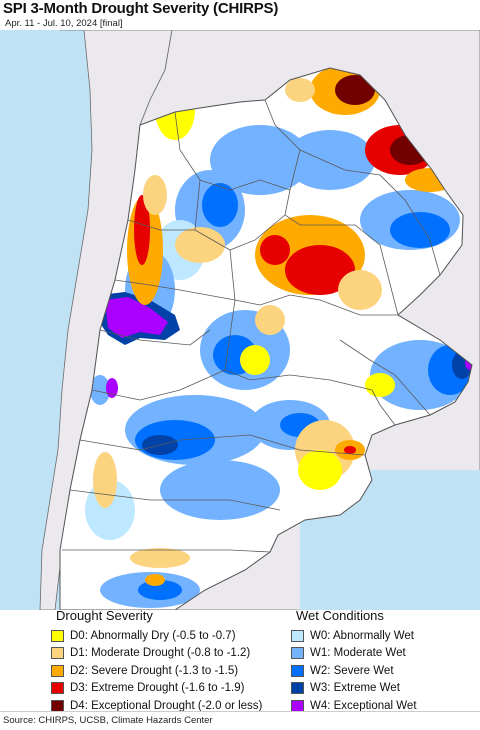  What do you see at coordinates (363, 705) in the screenshot?
I see `legend-label: W4: Exceptional Wet` at bounding box center [363, 705].